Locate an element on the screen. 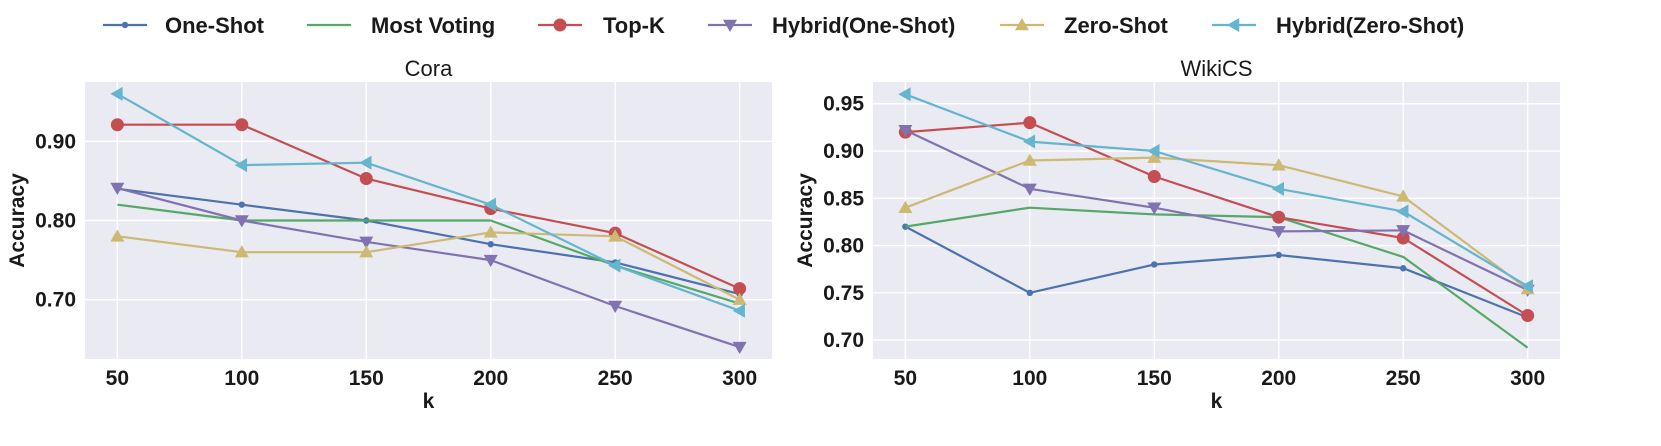 This screenshot has width=1661, height=446. cora-line-zero-shot is located at coordinates (429, 266).